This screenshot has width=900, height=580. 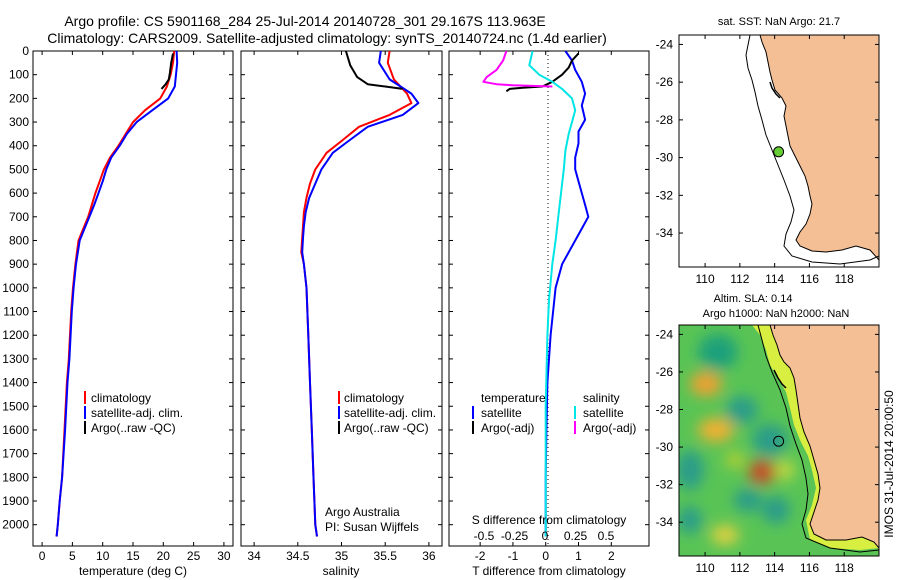 I want to click on legend-t-satellite-label: satellite, so click(x=501, y=413).